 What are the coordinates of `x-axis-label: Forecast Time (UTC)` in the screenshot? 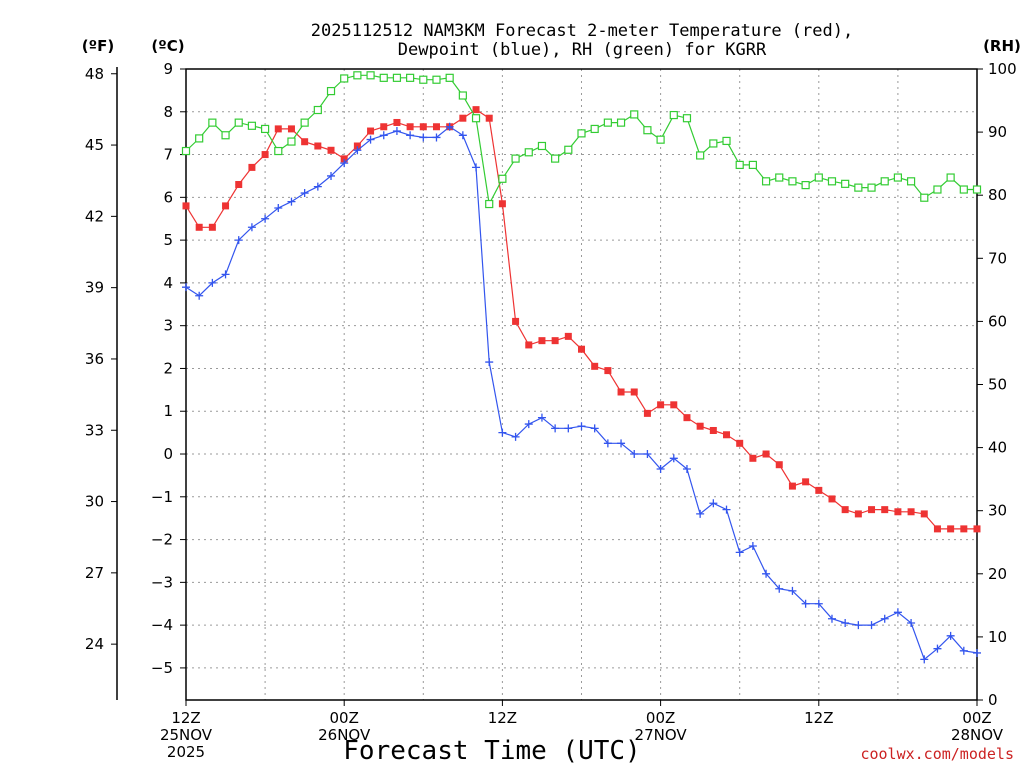 It's located at (491, 751).